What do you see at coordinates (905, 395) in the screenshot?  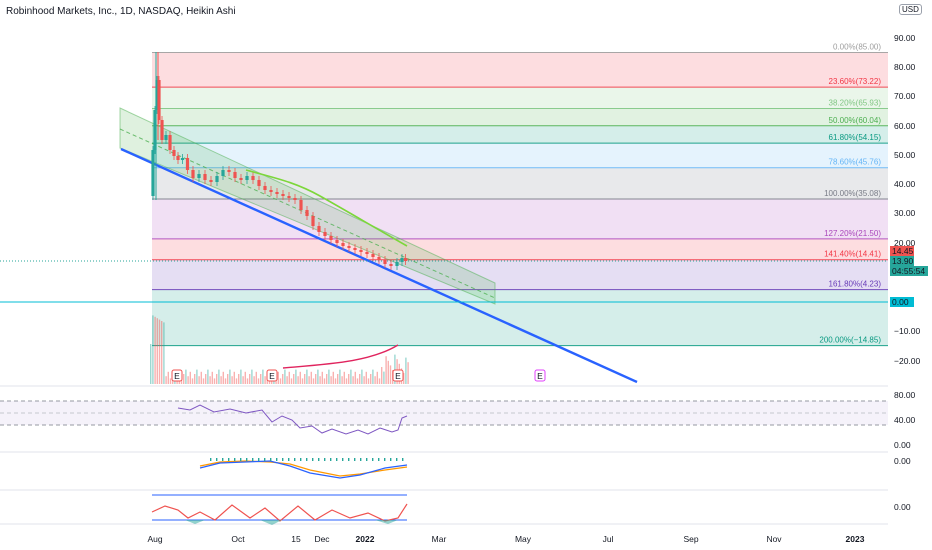 I see `rsi-tick-label: 80.00` at bounding box center [905, 395].